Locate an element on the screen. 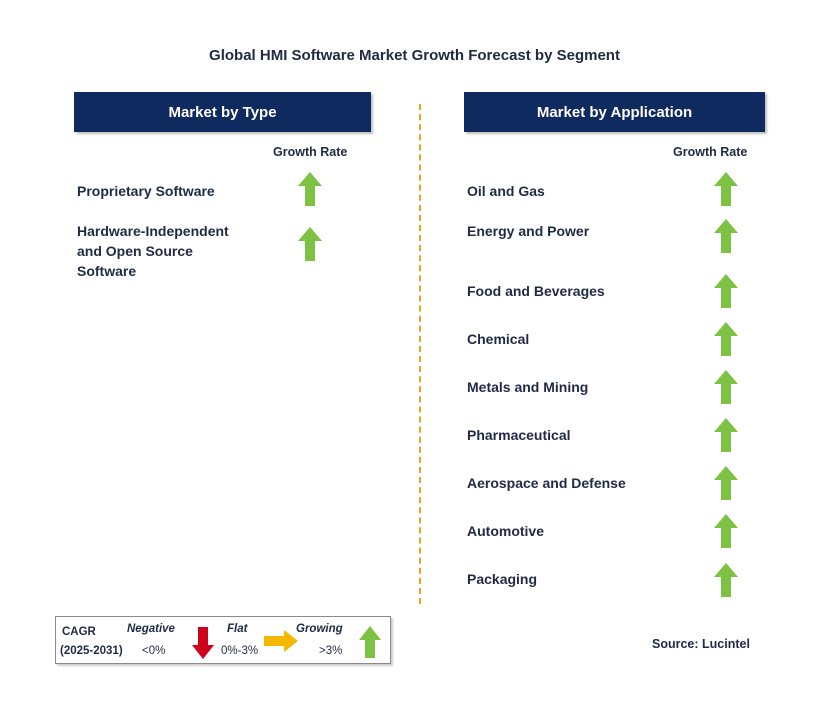  type-item-label-line: Proprietary Software is located at coordinates (146, 191).